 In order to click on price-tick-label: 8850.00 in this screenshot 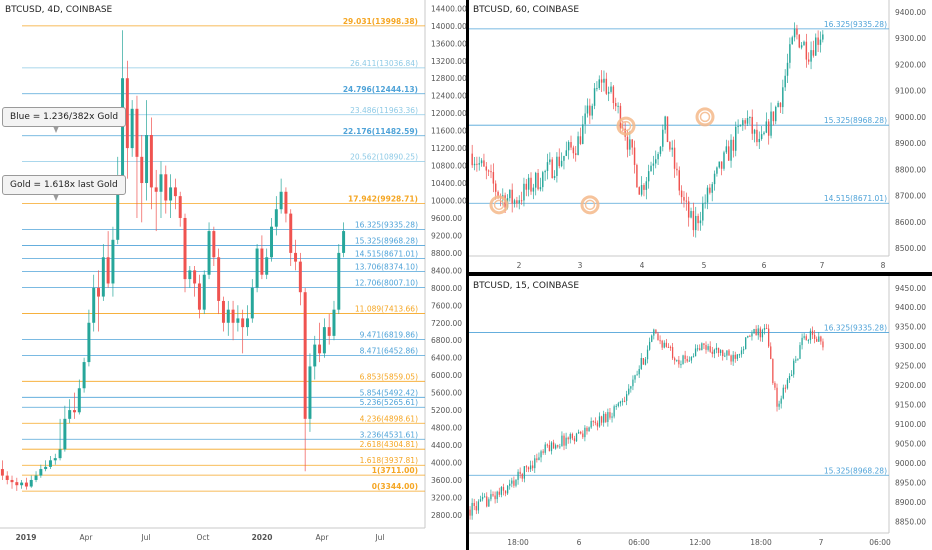, I will do `click(910, 521)`.